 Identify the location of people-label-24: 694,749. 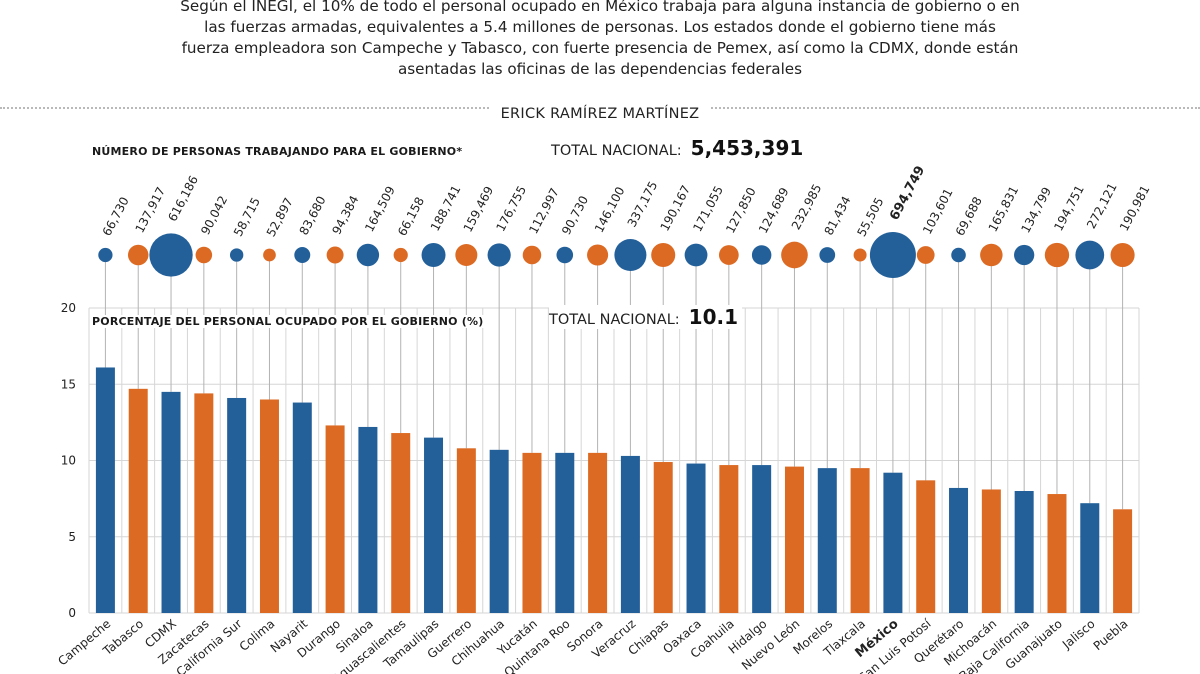
(907, 193).